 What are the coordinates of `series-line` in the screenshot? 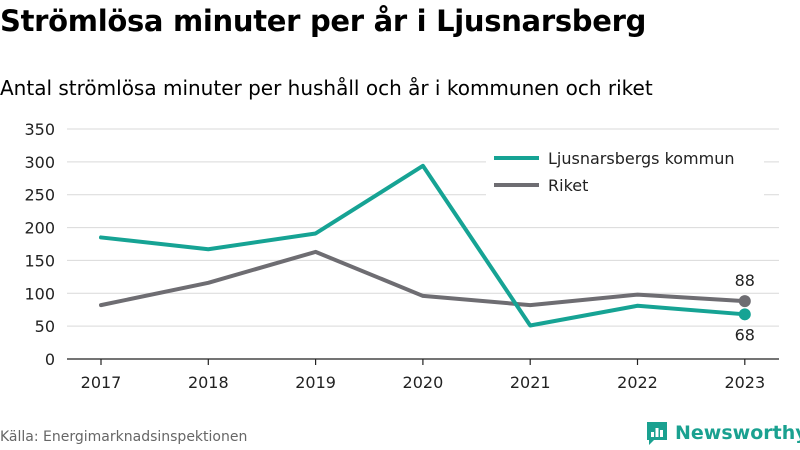 It's located at (423, 278).